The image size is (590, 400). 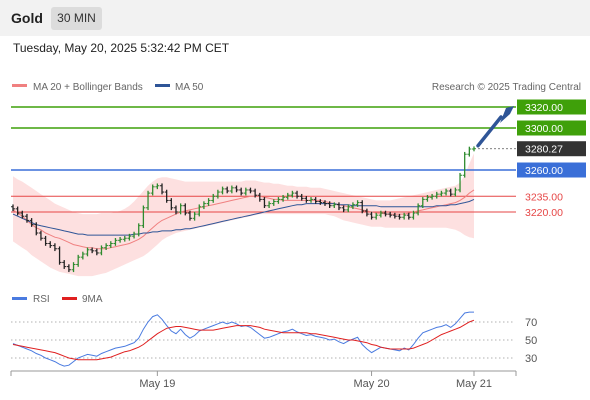 What do you see at coordinates (57, 299) in the screenshot?
I see `rsi-legend: RSI 9MA` at bounding box center [57, 299].